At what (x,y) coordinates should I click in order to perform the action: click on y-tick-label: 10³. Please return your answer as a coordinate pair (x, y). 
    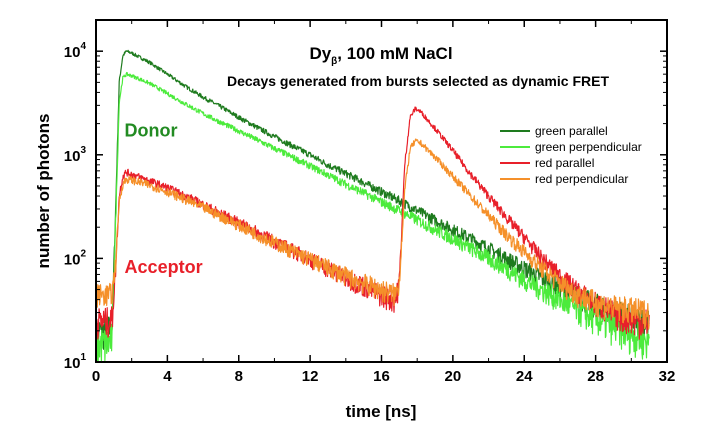
    Looking at the image, I should click on (75, 155).